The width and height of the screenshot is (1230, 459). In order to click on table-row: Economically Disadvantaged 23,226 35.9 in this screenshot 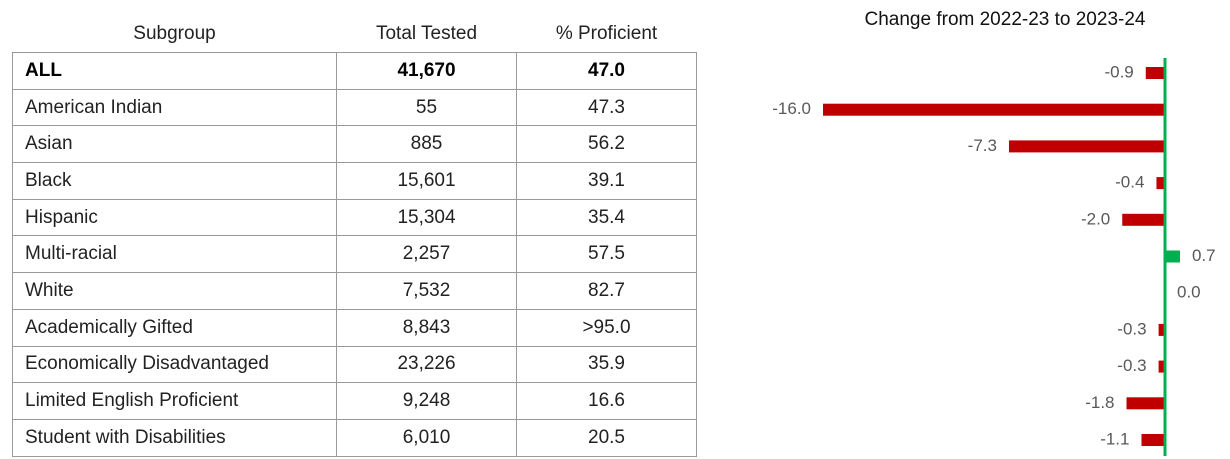, I will do `click(354, 364)`.